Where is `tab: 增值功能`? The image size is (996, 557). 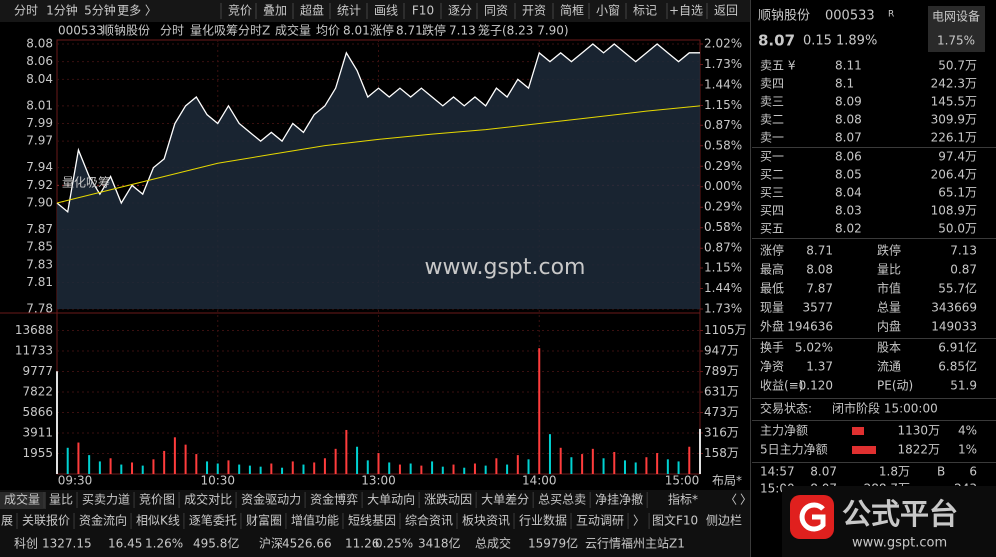 tab: 增值功能 is located at coordinates (315, 520).